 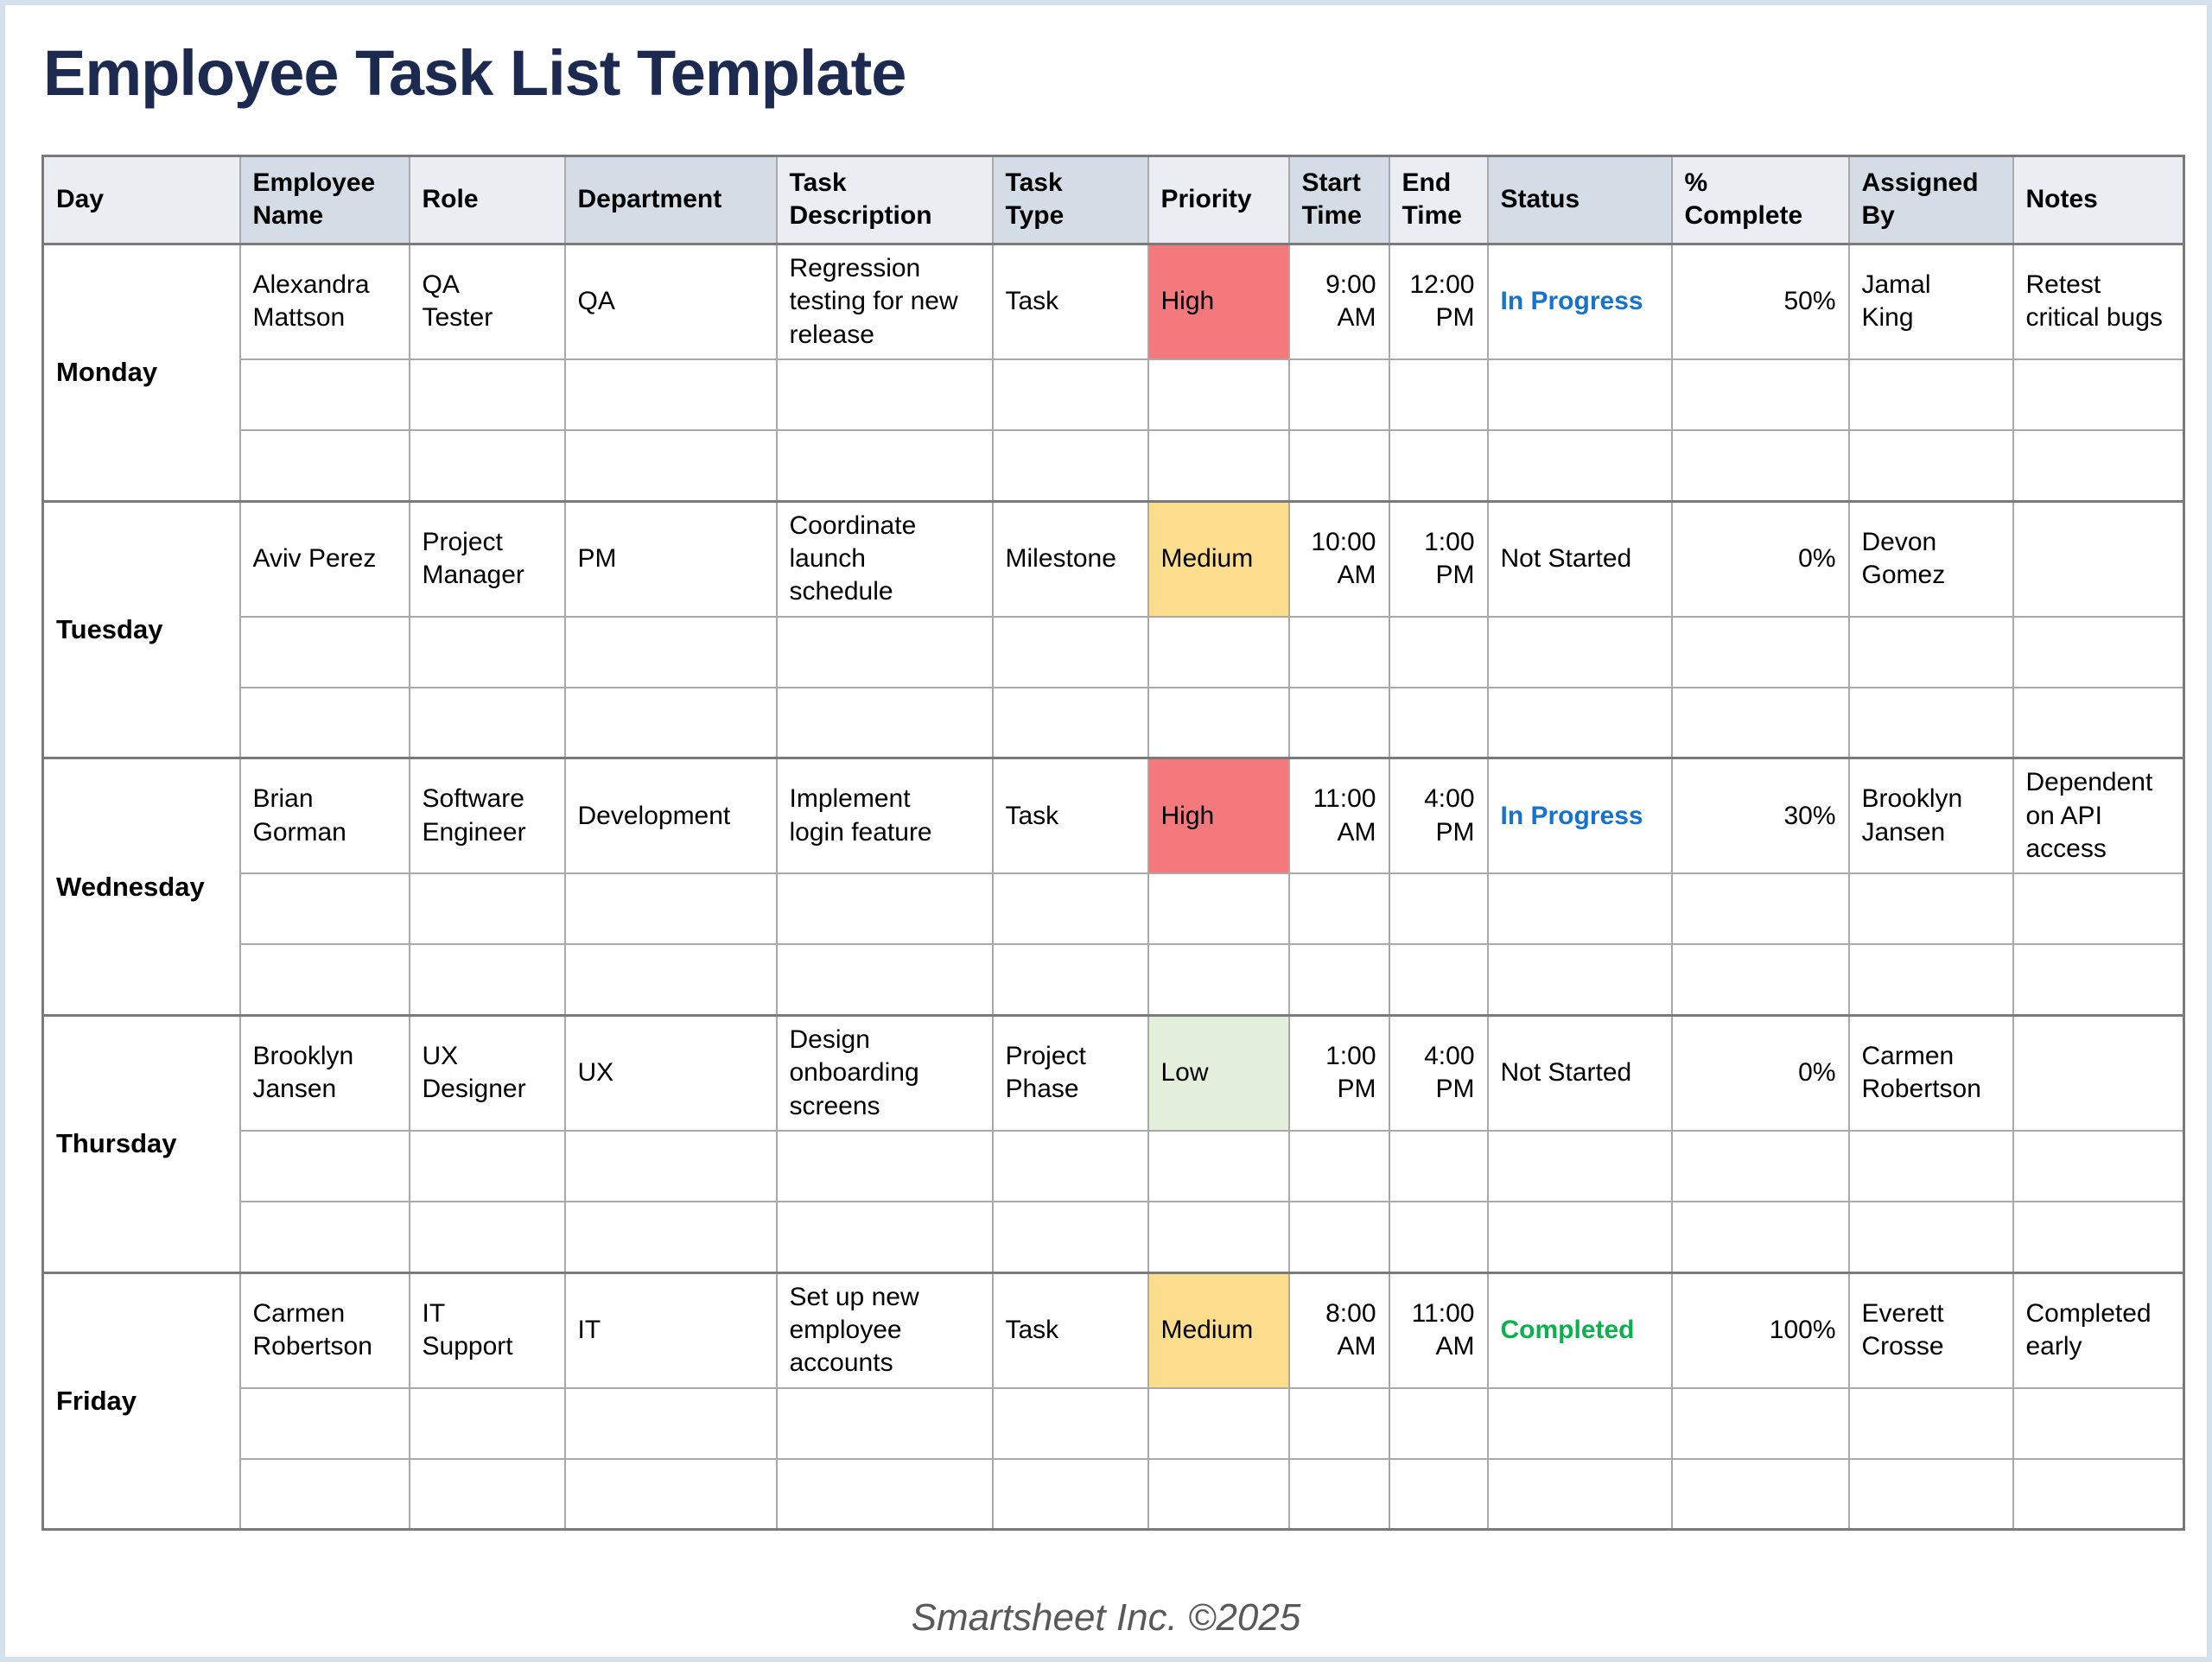 I want to click on percent-complete-cell: 0%, so click(x=1760, y=1073).